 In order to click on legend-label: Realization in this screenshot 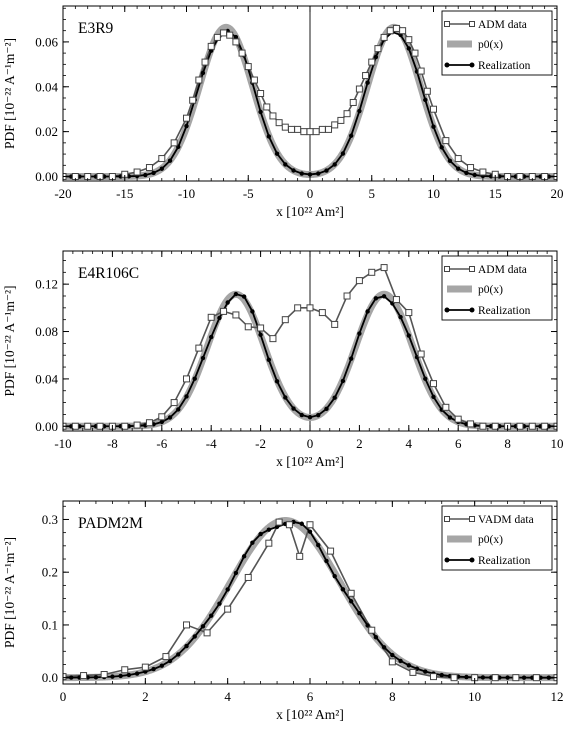, I will do `click(504, 561)`.